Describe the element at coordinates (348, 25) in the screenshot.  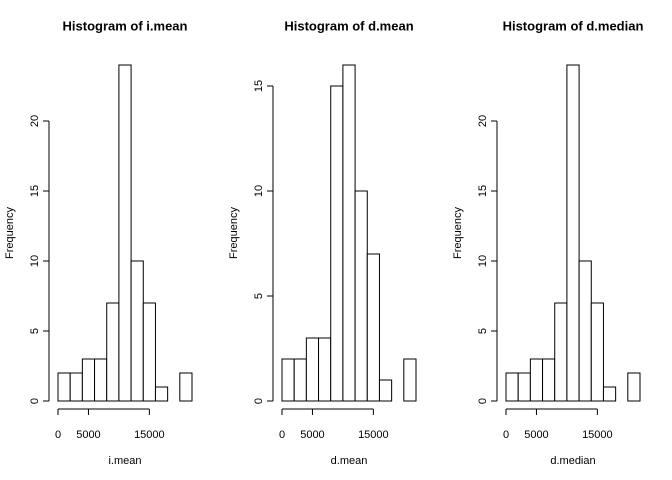
I see `chart-title: Histogram of d.mean` at that location.